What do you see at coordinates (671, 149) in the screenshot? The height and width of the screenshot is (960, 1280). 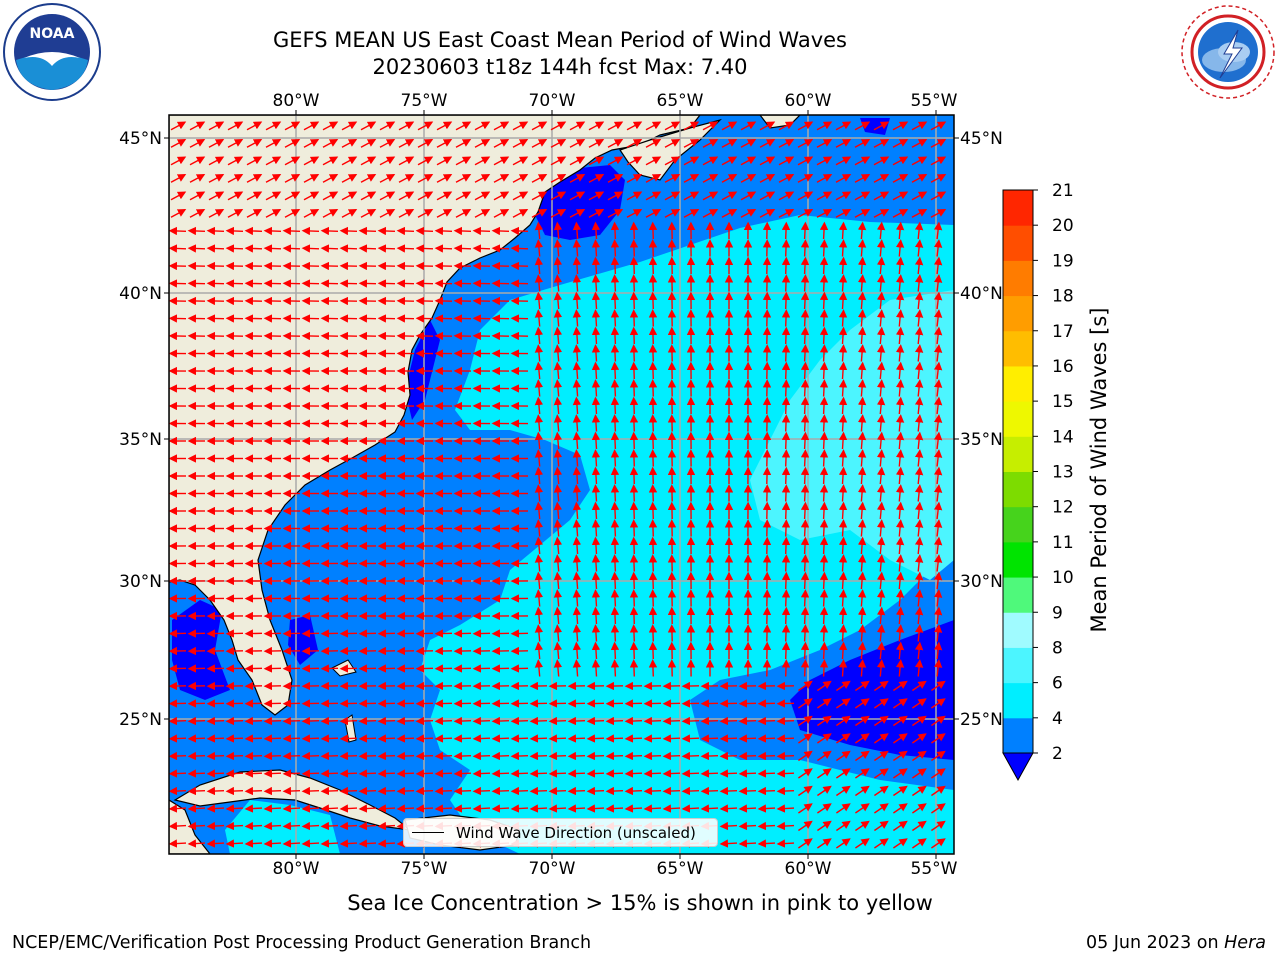 I see `land-nova-scotia` at bounding box center [671, 149].